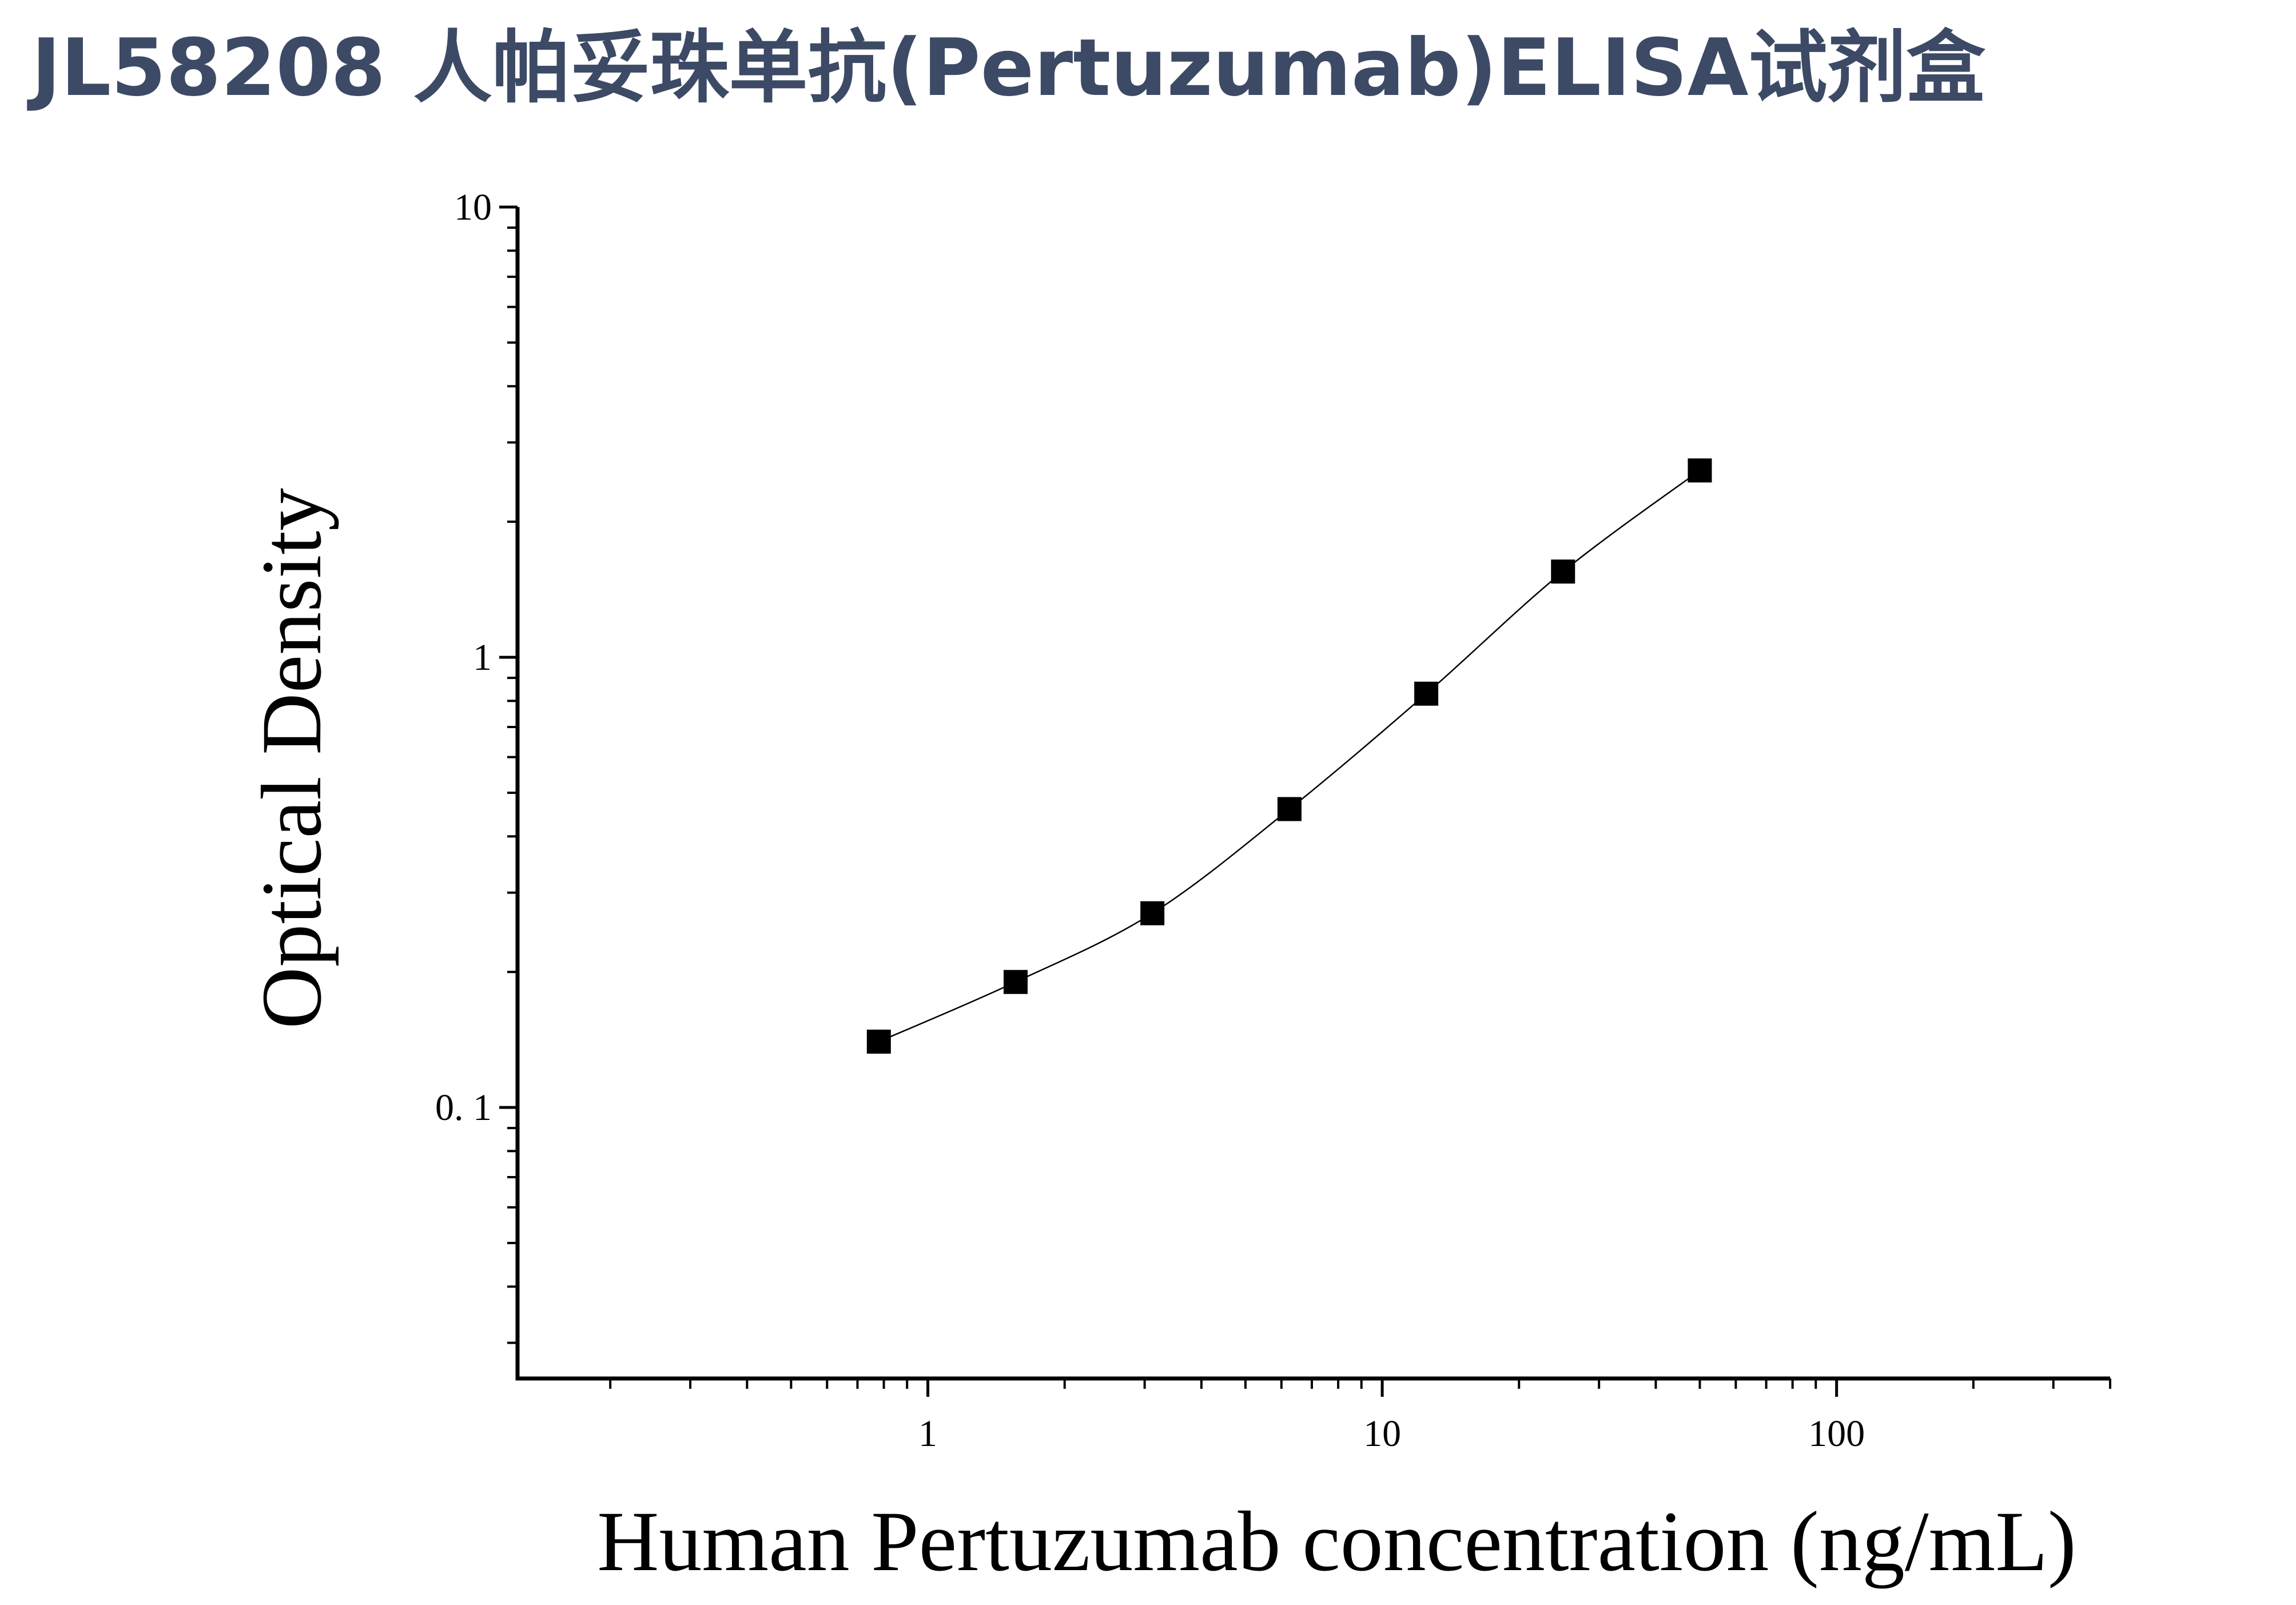 This screenshot has height=1605, width=2296. I want to click on y-tick-label: 1, so click(483, 657).